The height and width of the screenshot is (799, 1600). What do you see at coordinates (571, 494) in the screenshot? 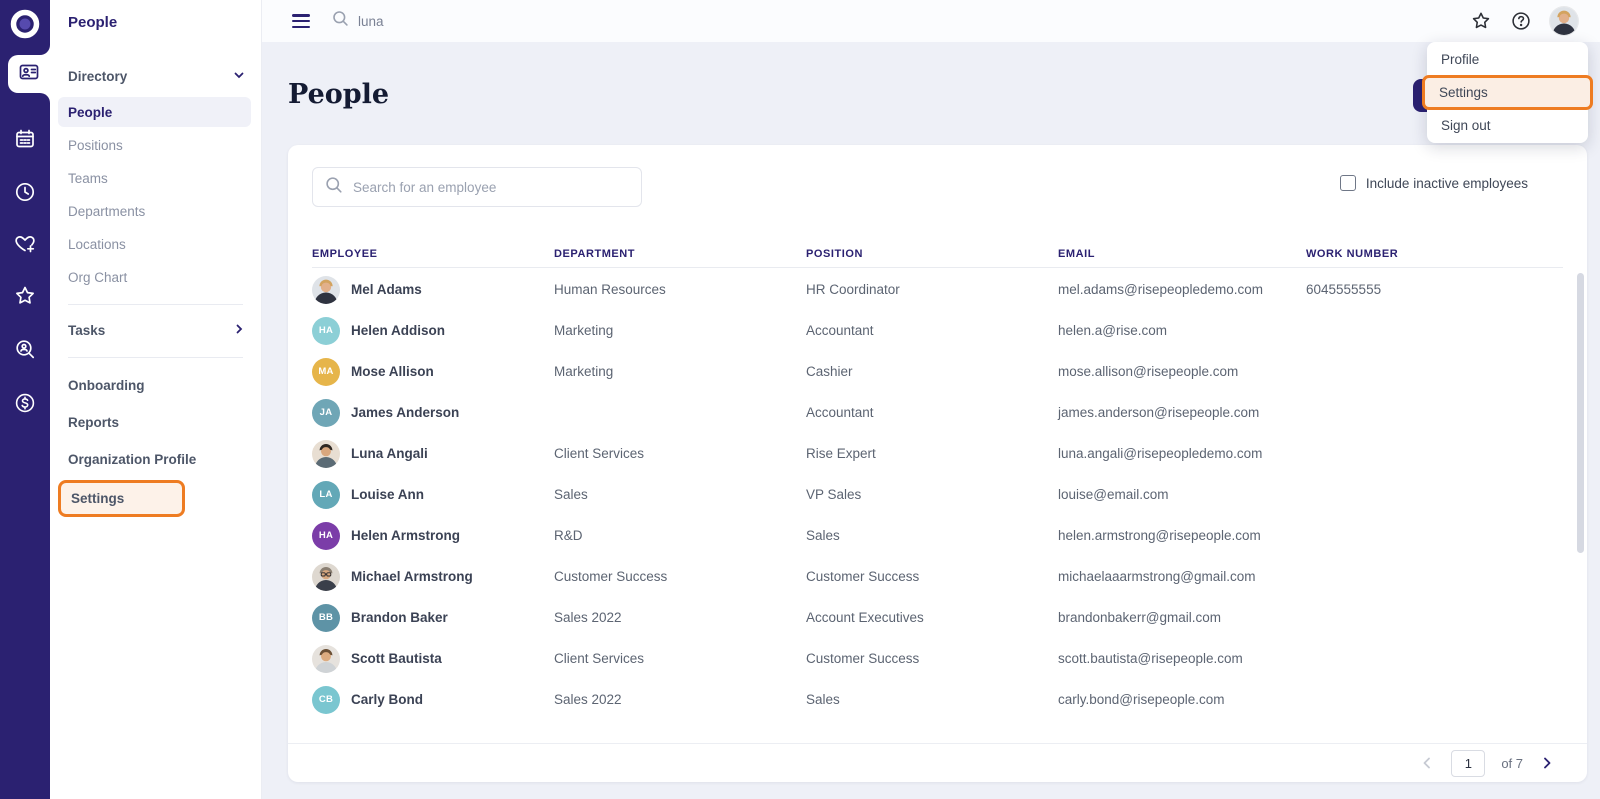
I see `department-cell: Sales` at bounding box center [571, 494].